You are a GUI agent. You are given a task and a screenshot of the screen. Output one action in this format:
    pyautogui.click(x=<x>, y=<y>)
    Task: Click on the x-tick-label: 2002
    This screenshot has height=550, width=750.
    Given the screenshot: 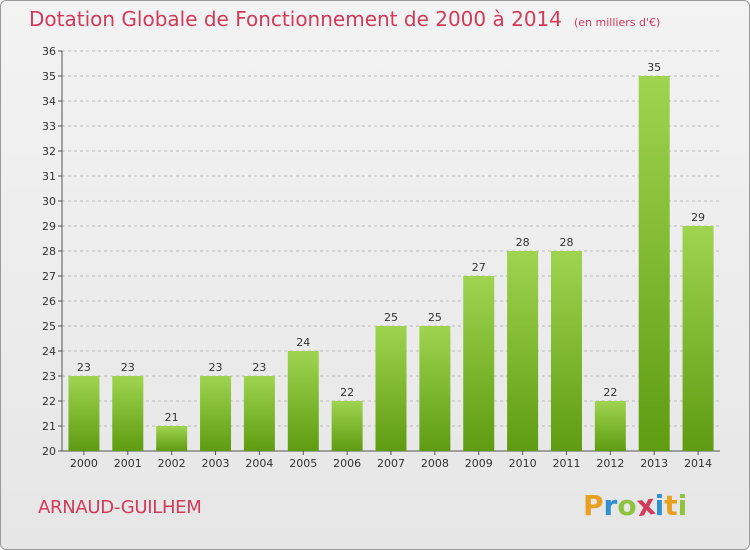 What is the action you would take?
    pyautogui.click(x=172, y=463)
    